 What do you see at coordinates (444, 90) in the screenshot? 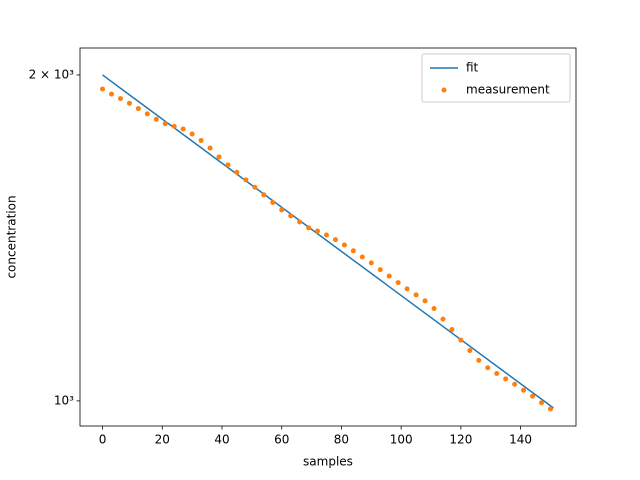
I see `legend-marker` at bounding box center [444, 90].